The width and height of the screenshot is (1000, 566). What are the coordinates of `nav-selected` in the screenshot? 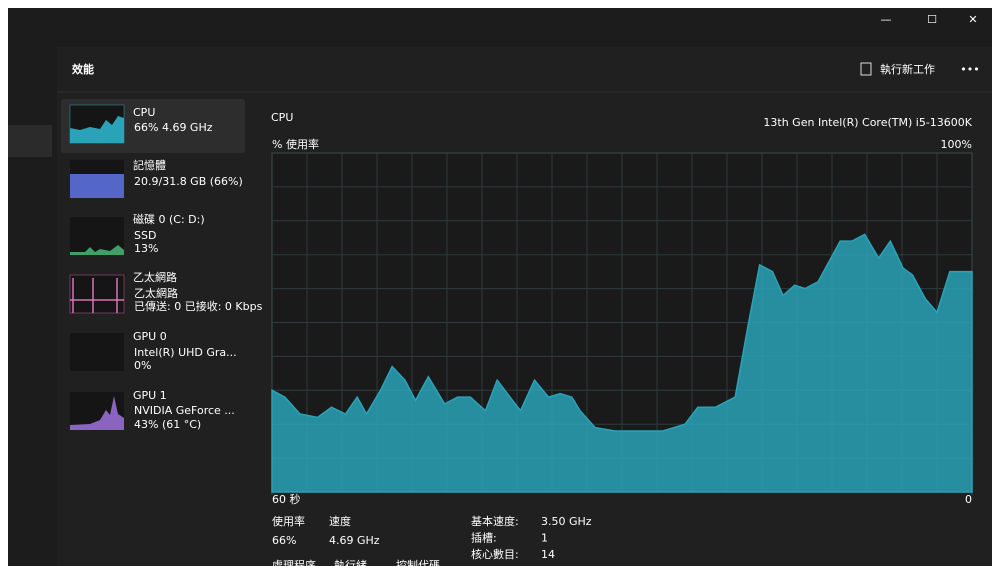 It's located at (30, 141).